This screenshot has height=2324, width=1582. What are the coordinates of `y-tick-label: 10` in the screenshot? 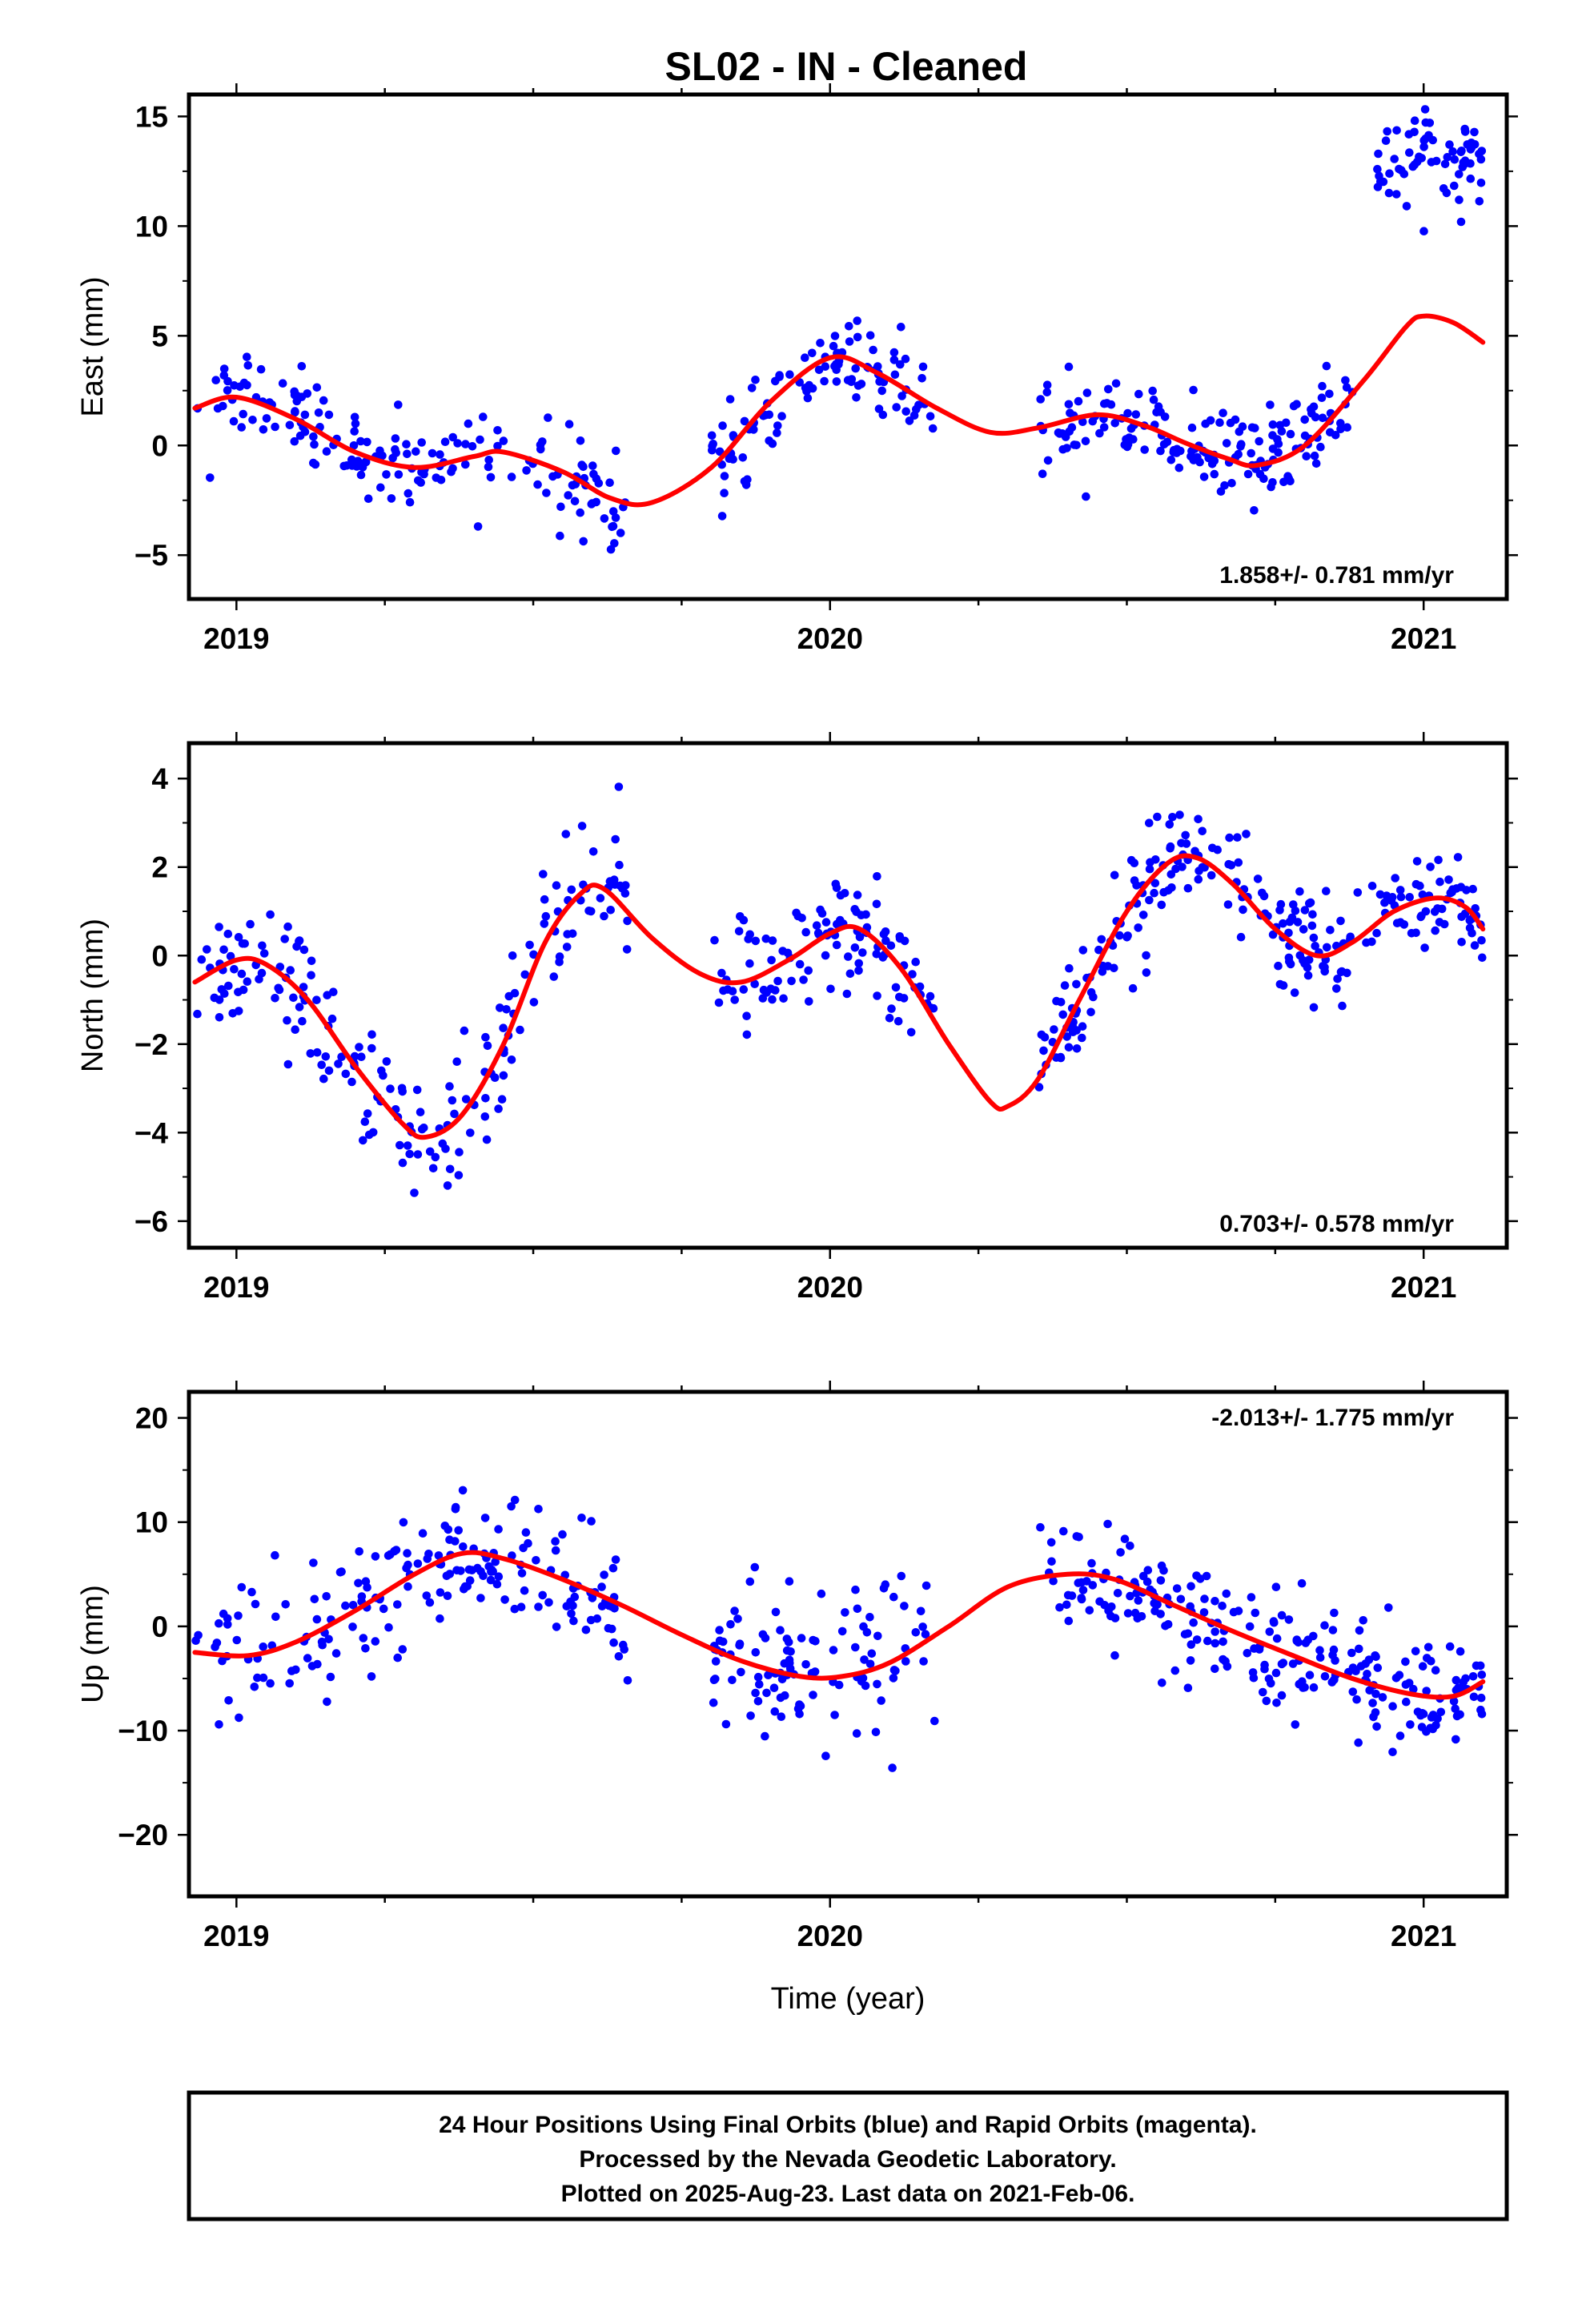 It's located at (151, 226).